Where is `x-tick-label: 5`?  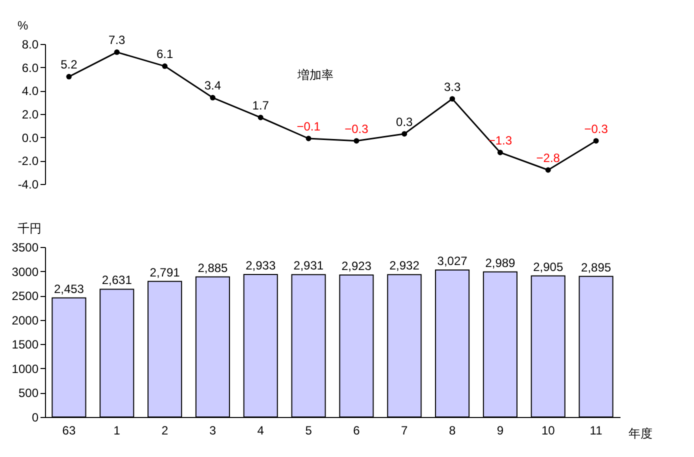 x-tick-label: 5 is located at coordinates (308, 431).